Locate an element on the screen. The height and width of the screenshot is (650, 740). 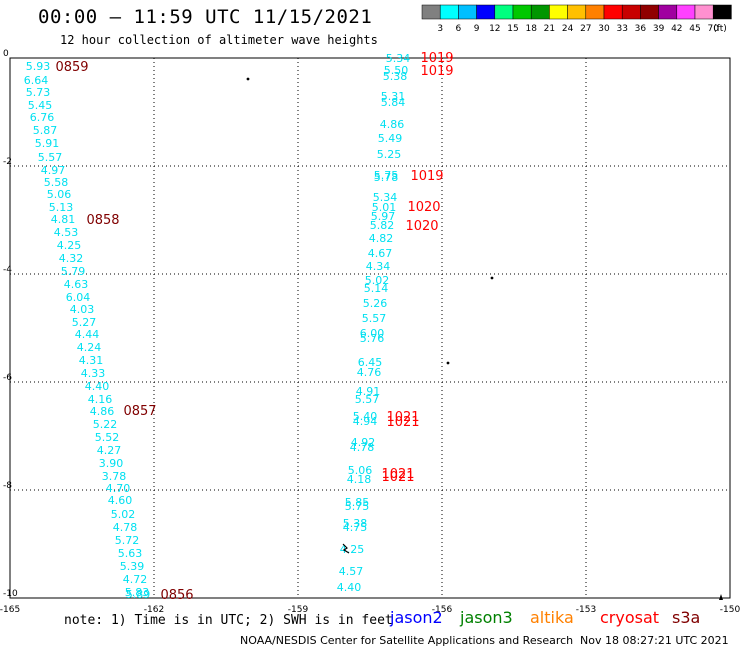
x-tick-label: -156 is located at coordinates (442, 610).